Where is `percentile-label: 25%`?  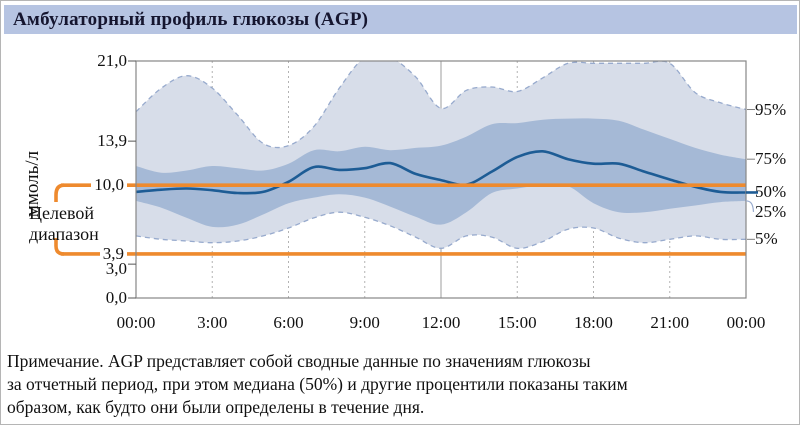
percentile-label: 25% is located at coordinates (771, 211).